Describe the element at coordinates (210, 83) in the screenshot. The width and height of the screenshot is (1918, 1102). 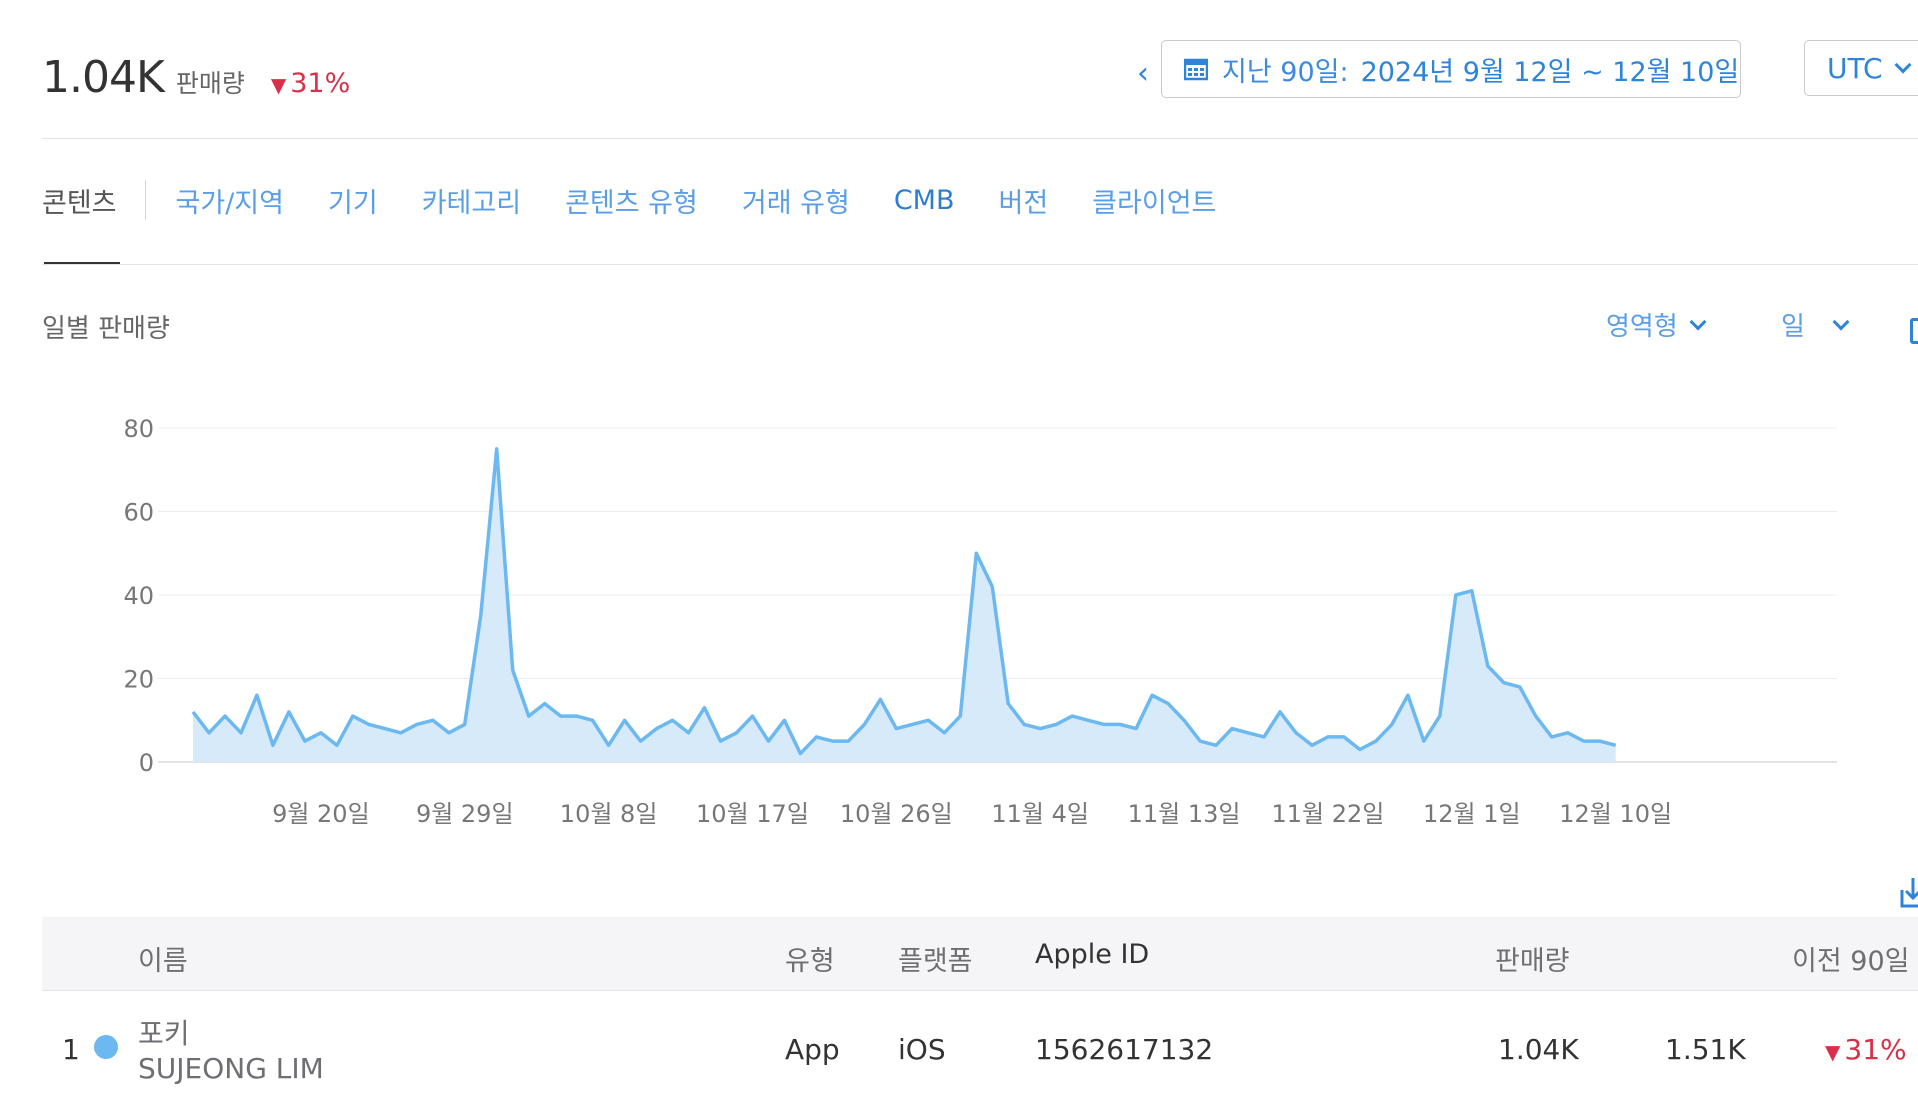
I see `total-sales-unit: 판매량` at that location.